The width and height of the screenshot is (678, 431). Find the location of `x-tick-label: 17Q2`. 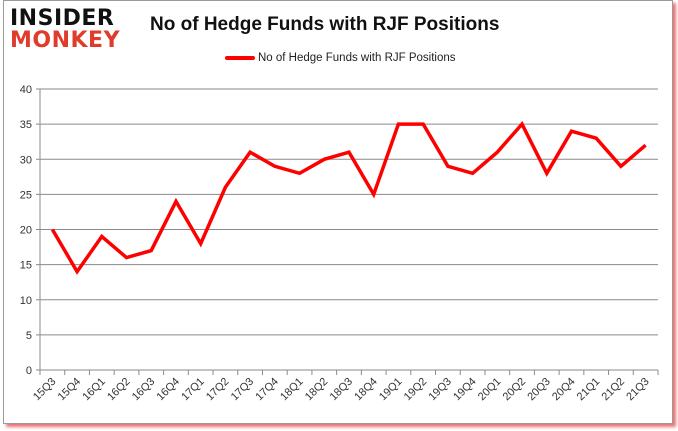

x-tick-label: 17Q2 is located at coordinates (218, 390).